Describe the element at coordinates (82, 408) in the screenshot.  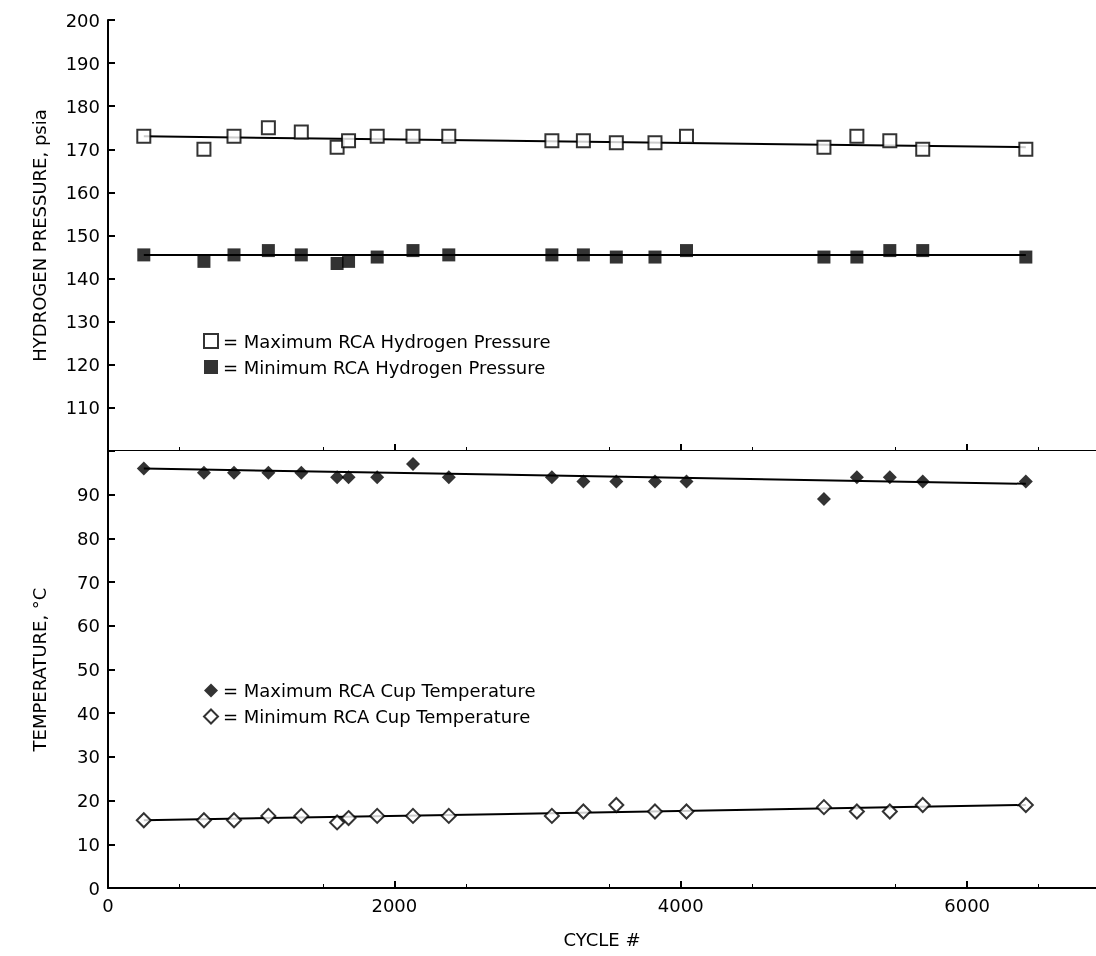
I see `y-tick-label: 110` at that location.